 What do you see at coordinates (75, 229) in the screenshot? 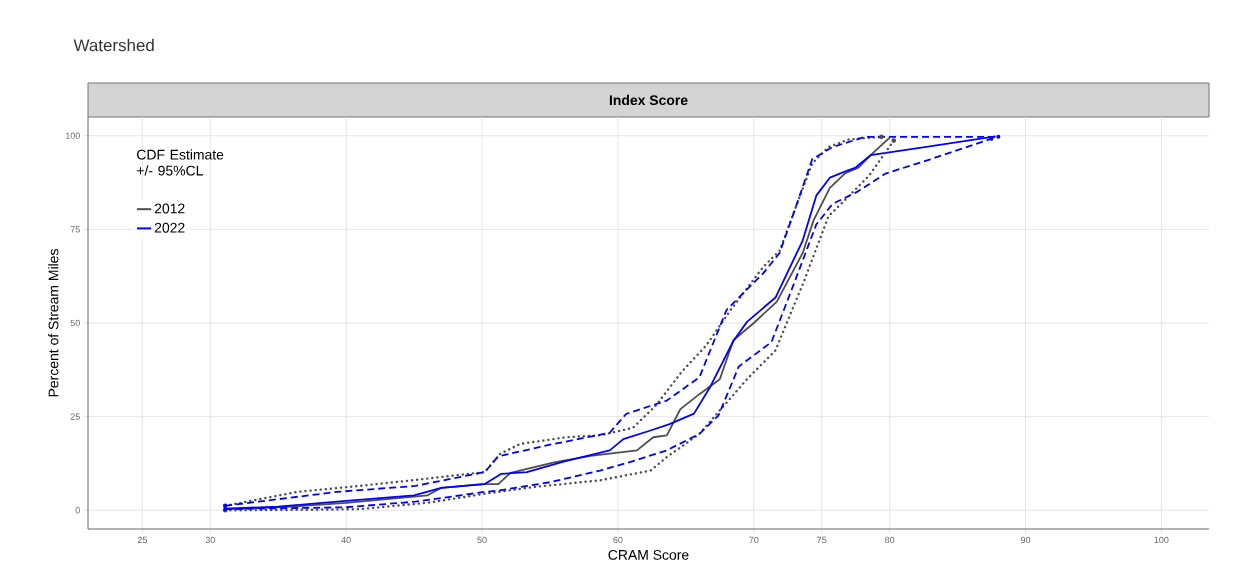
I see `y-tick-label: 75` at bounding box center [75, 229].